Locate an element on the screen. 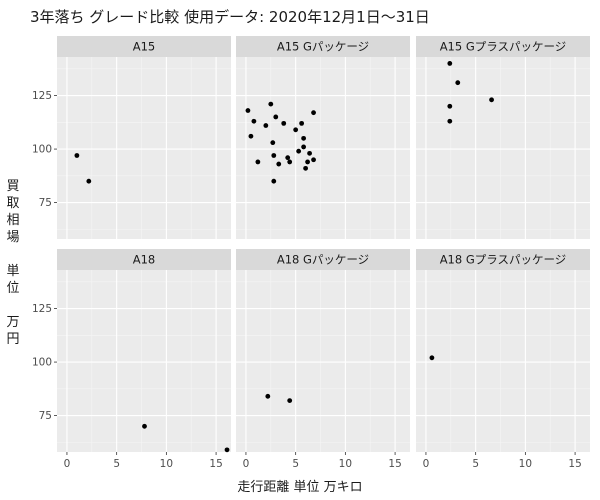  facet-strip-label: A18 Gプラスパッケージ is located at coordinates (503, 260).